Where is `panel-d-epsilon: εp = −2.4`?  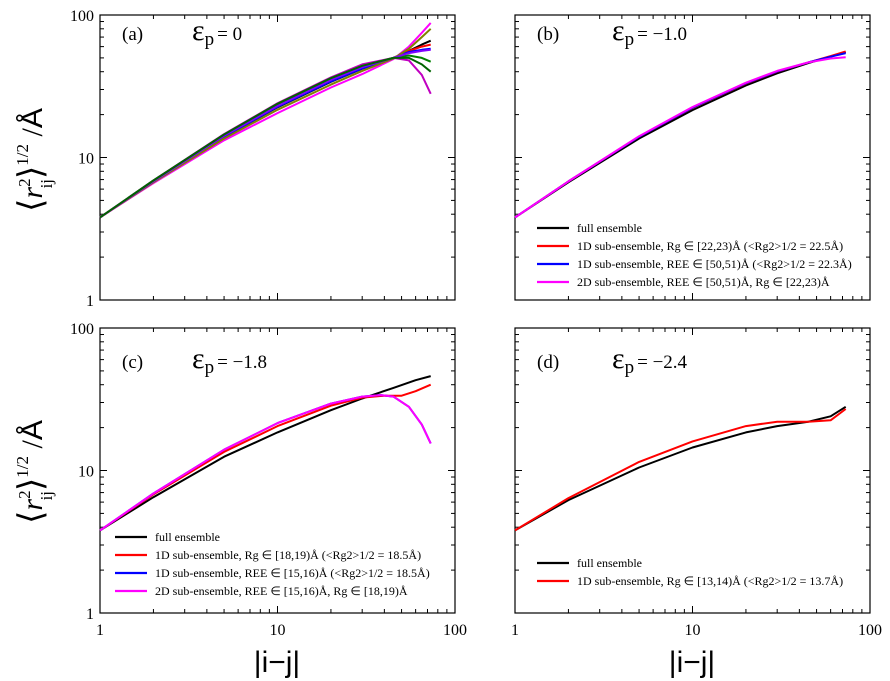
panel-d-epsilon: εp = −2.4 is located at coordinates (650, 360).